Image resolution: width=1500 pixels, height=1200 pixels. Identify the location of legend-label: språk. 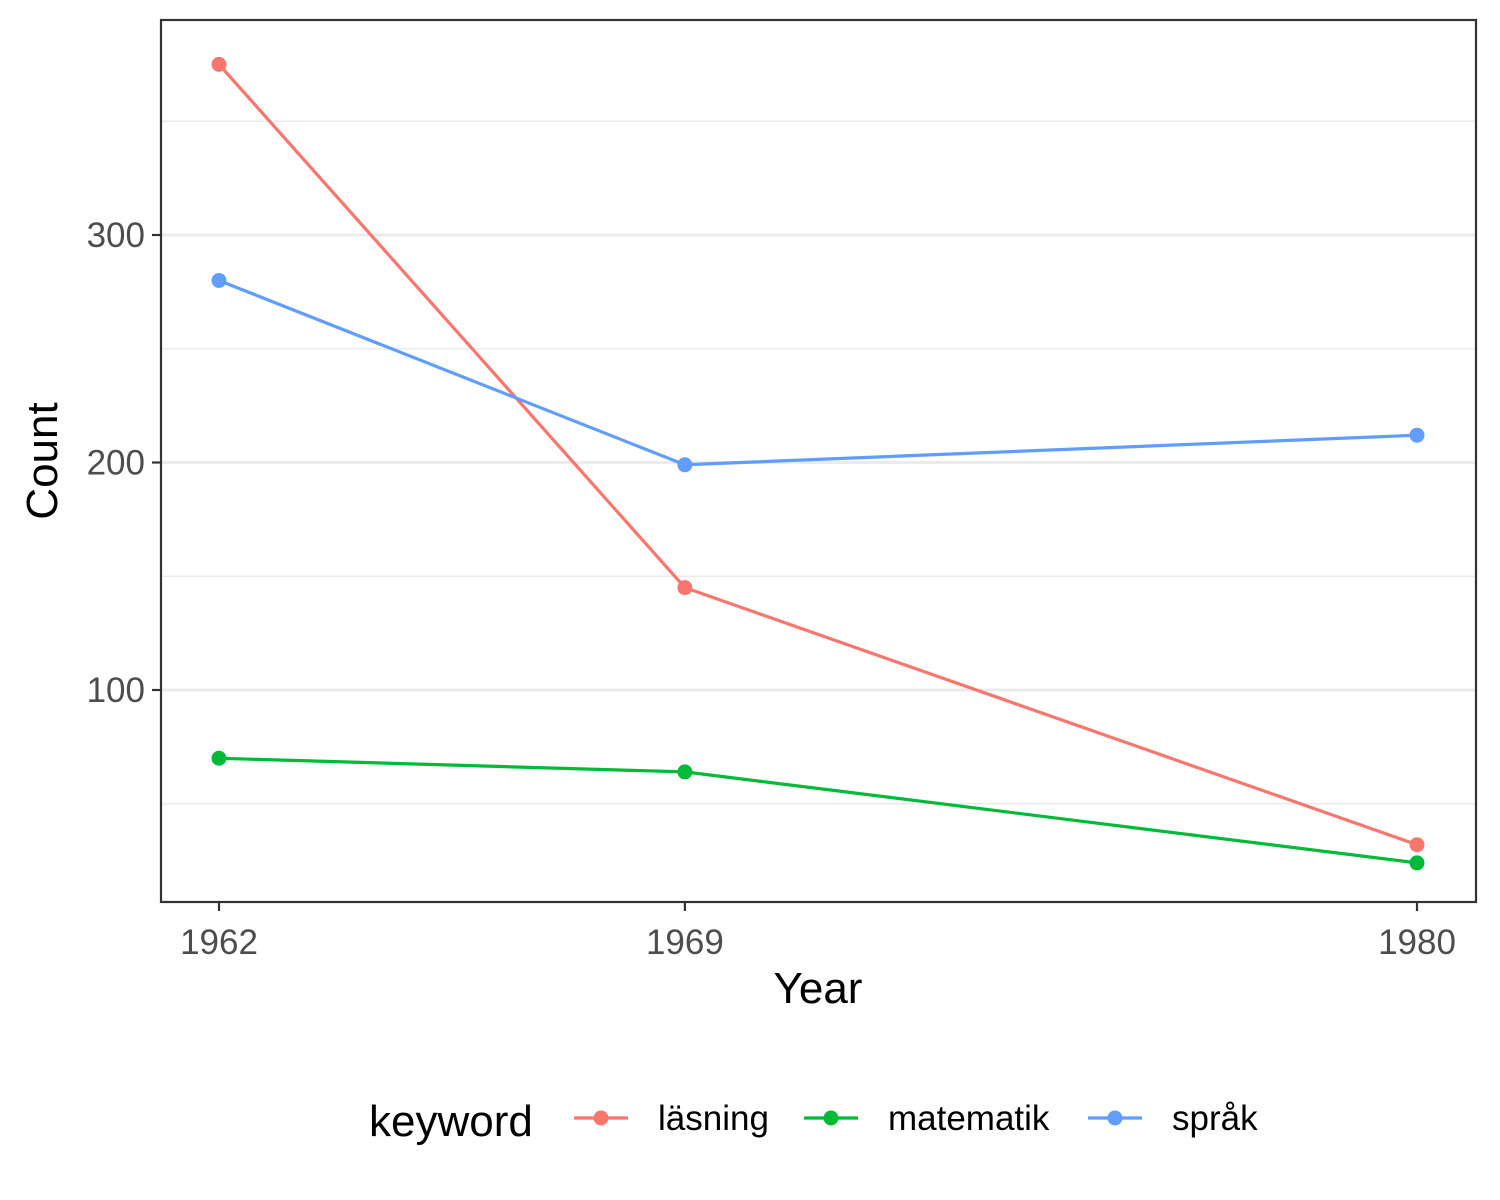
(1215, 1118).